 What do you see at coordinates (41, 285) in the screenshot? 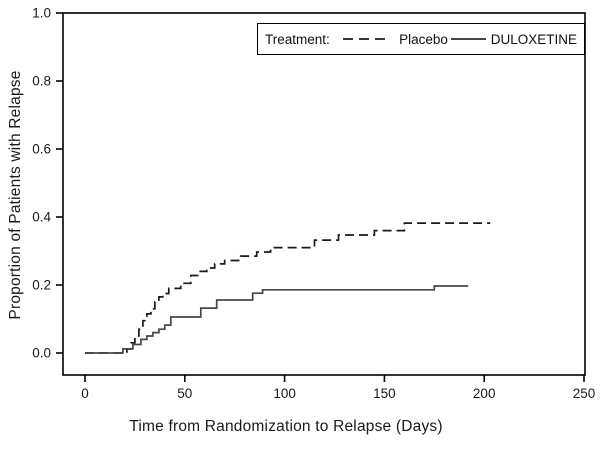
I see `y-tick-label: 0.2` at bounding box center [41, 285].